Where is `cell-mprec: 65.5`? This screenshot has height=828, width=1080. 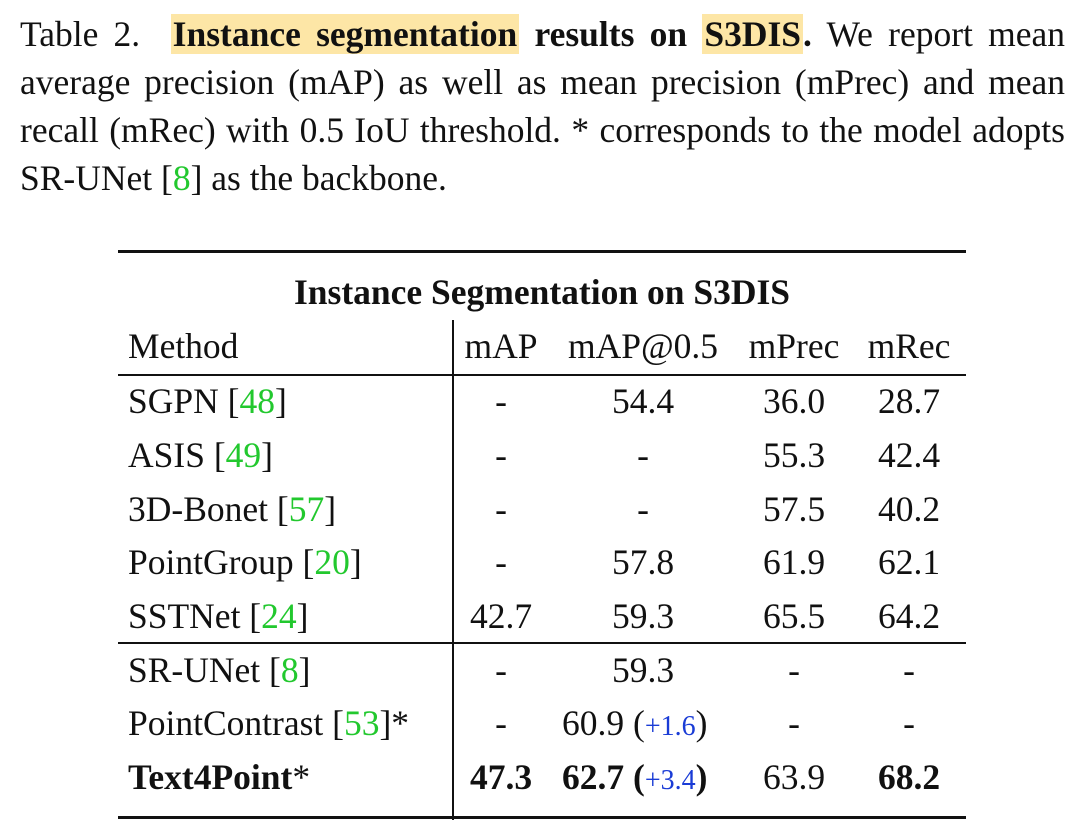 cell-mprec: 65.5 is located at coordinates (794, 616).